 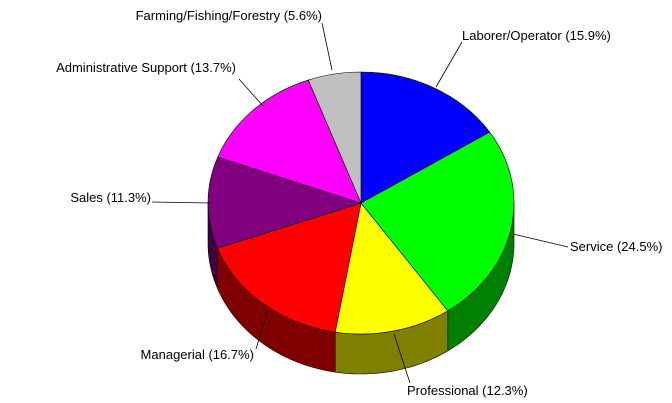 I want to click on data-label-farming-fishing-forestry: Farming/Fishing/Forestry (5.6%), so click(x=229, y=15).